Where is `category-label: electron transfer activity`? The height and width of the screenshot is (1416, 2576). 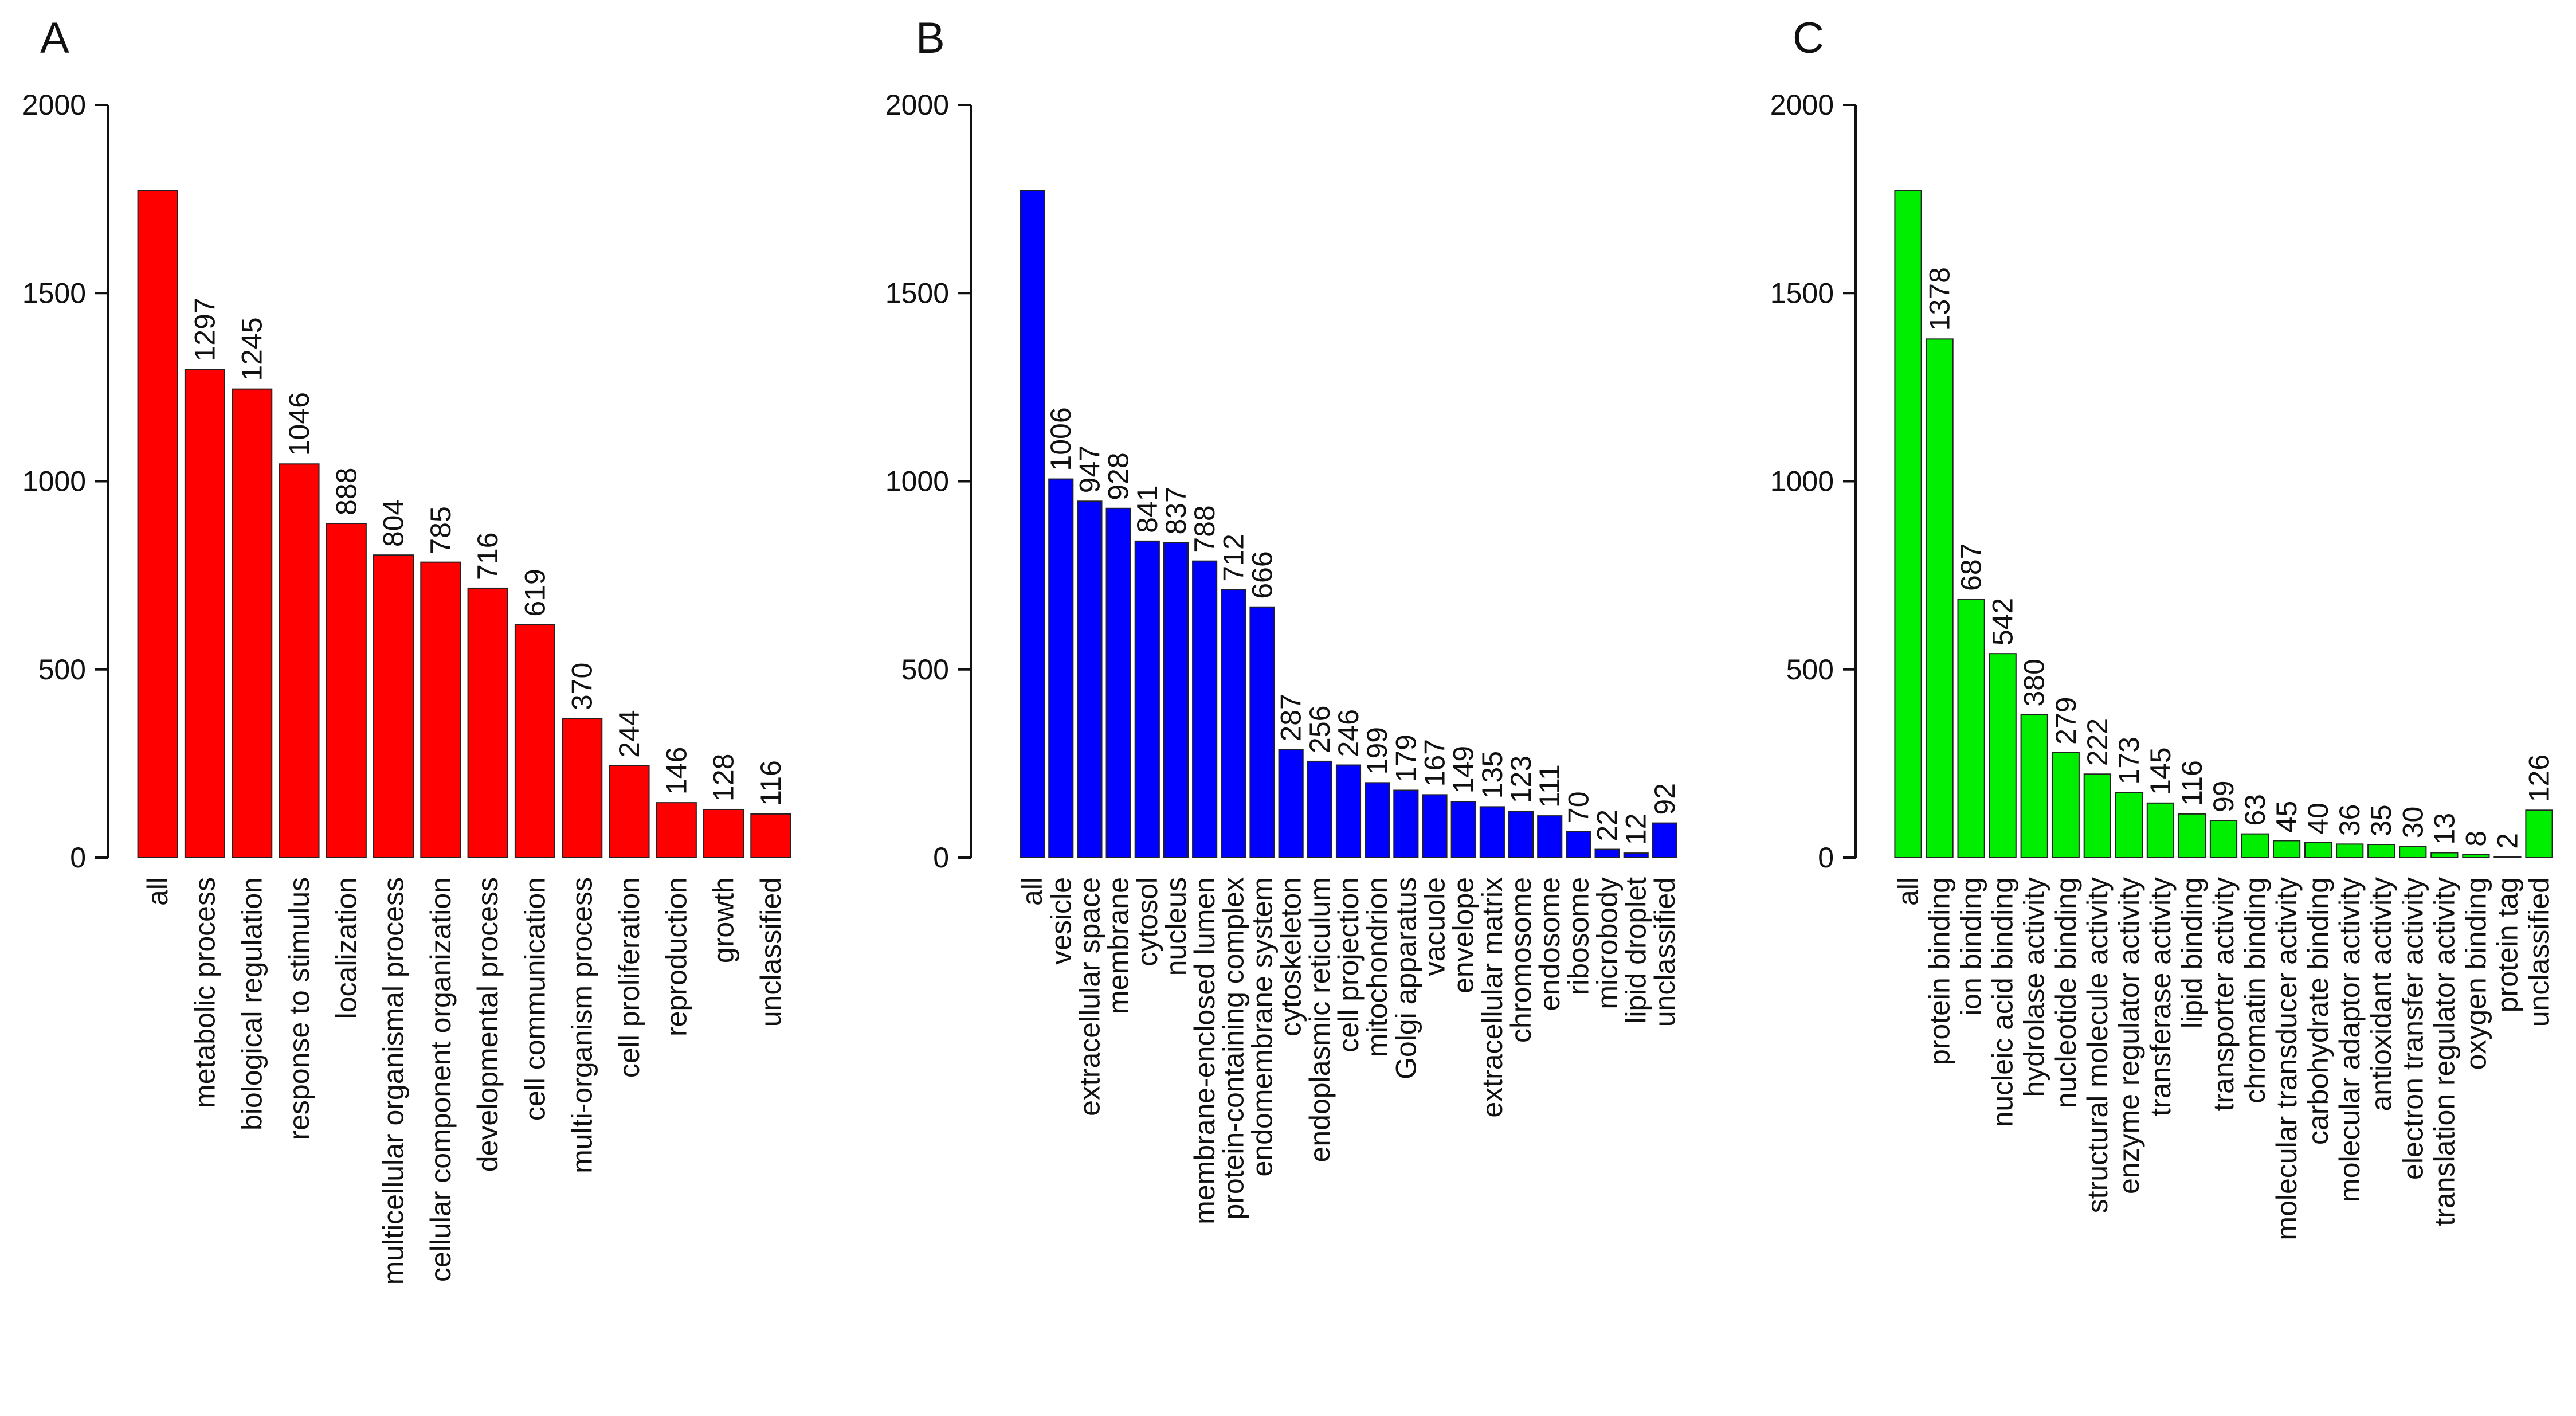 category-label: electron transfer activity is located at coordinates (2413, 1028).